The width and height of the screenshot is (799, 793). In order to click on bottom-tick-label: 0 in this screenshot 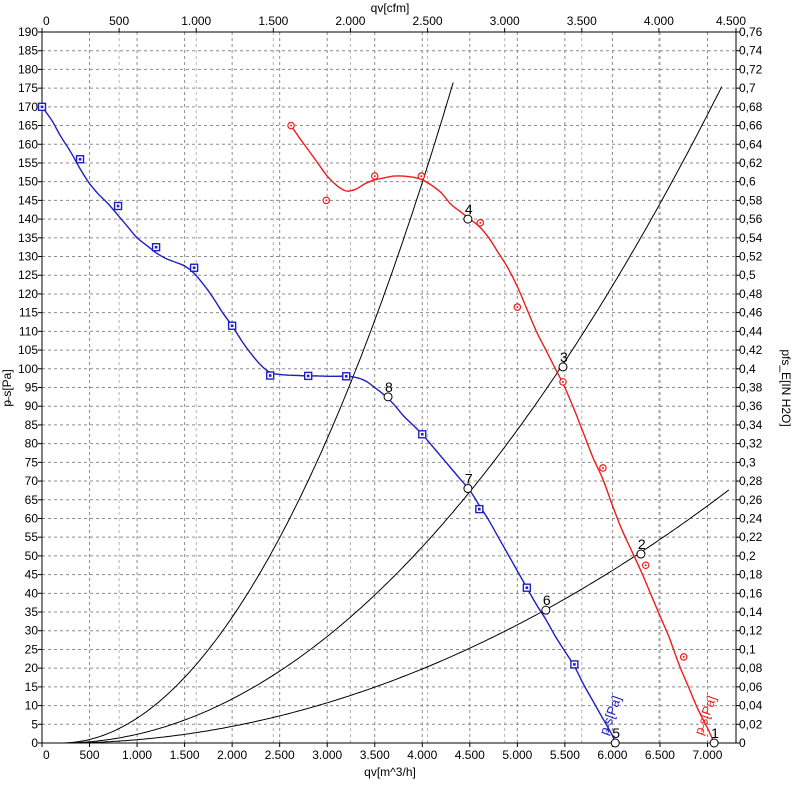, I will do `click(46, 755)`.